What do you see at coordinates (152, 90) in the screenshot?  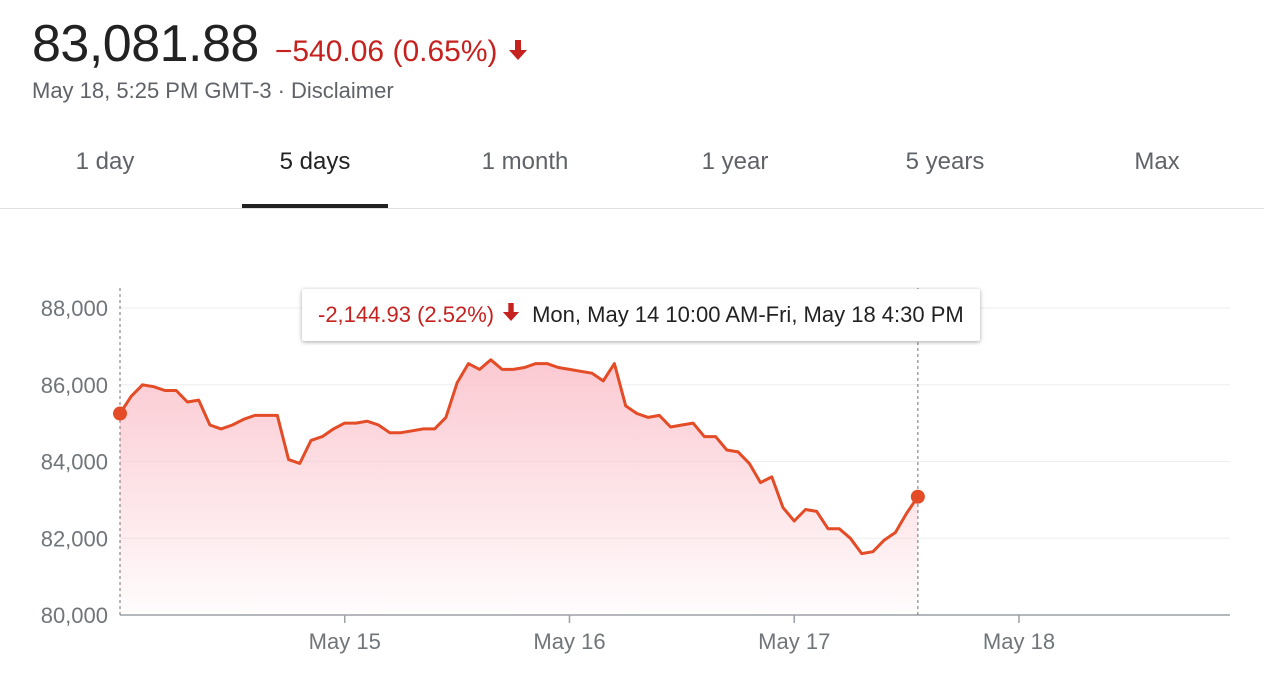 I see `timestamp: May 18, 5:25 PM GMT-3` at bounding box center [152, 90].